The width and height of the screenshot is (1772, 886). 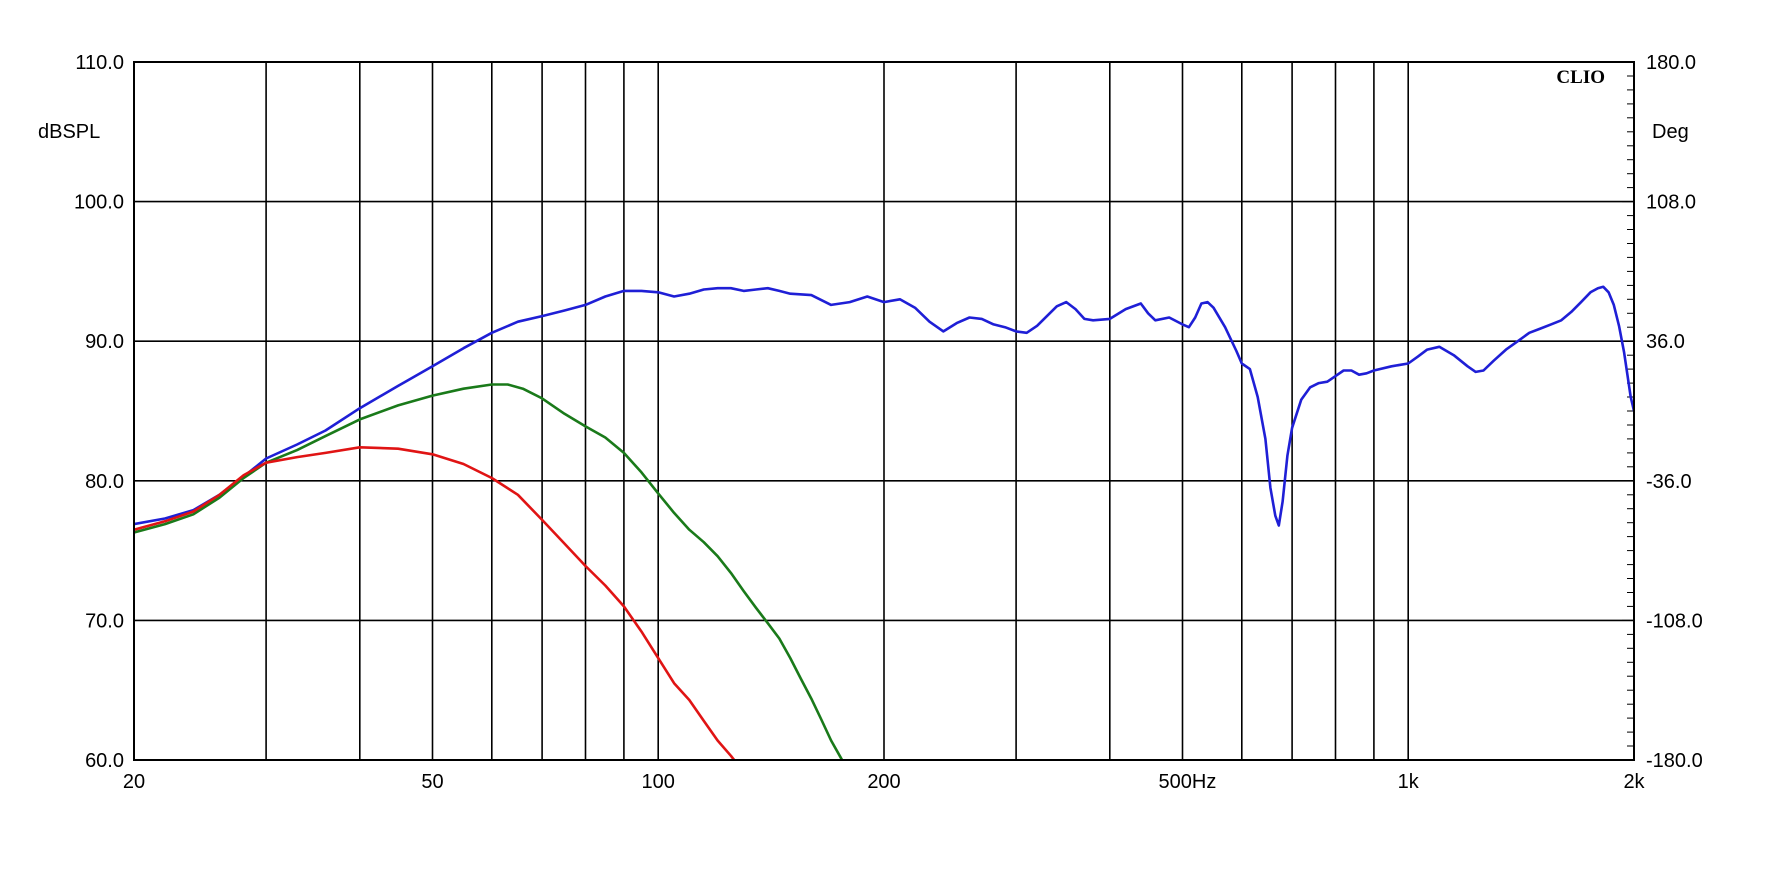 What do you see at coordinates (432, 782) in the screenshot?
I see `x-tick-label: 50` at bounding box center [432, 782].